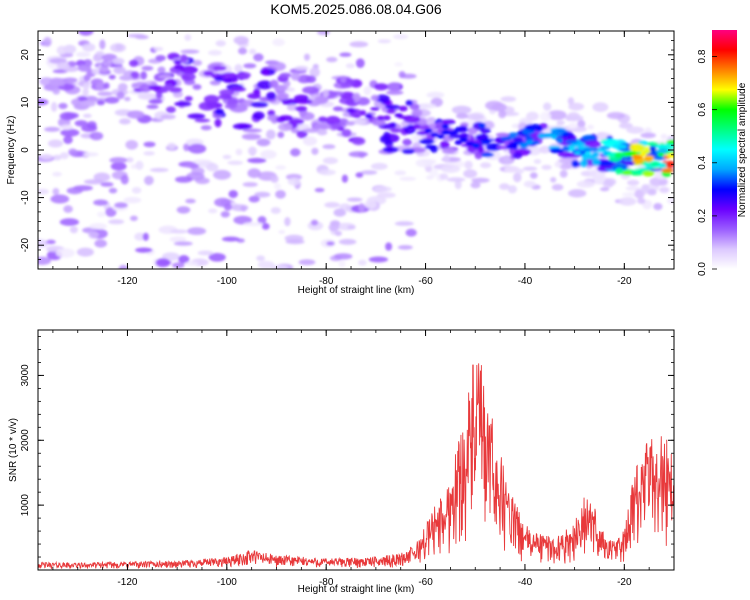 Image resolution: width=750 pixels, height=600 pixels. What do you see at coordinates (25, 375) in the screenshot?
I see `y-tick-label: 3000` at bounding box center [25, 375].